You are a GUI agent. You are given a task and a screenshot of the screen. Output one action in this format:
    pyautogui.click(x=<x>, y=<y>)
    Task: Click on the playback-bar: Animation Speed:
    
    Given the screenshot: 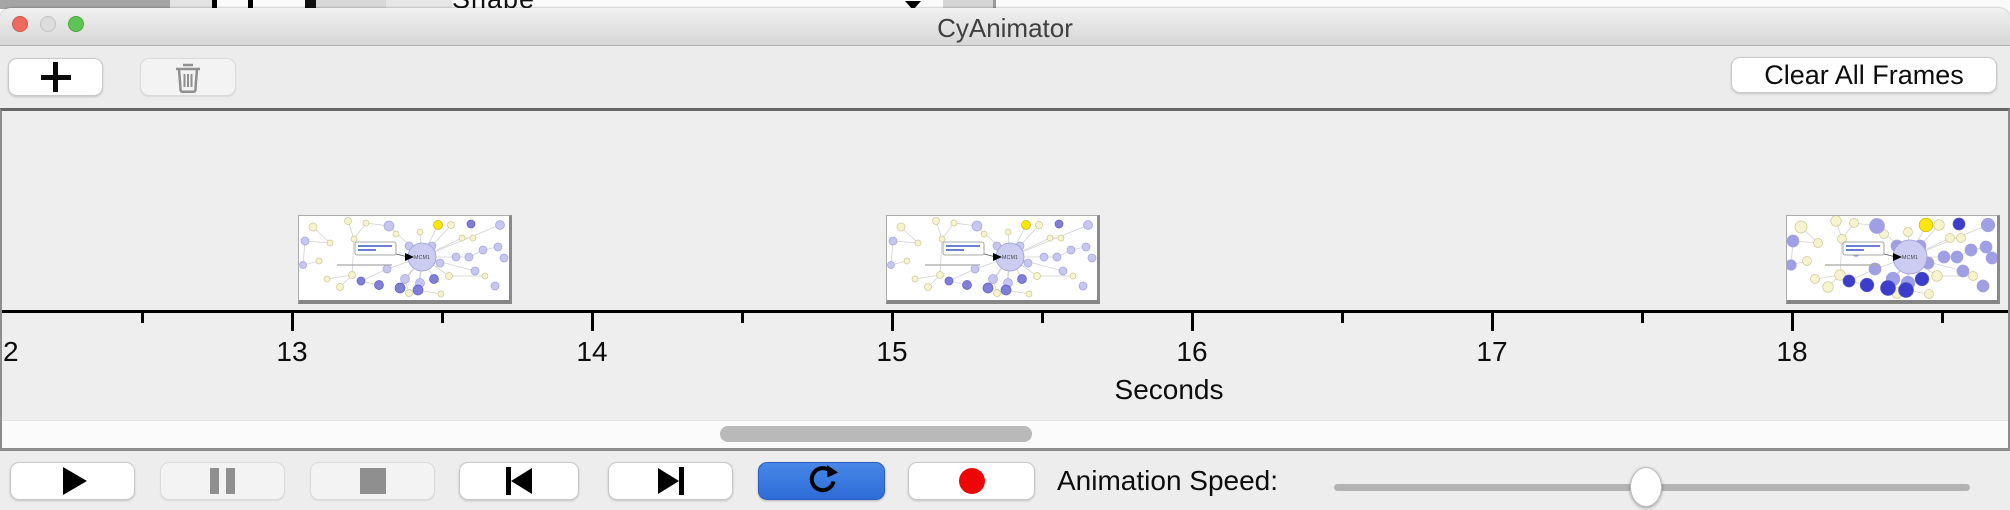 What is the action you would take?
    pyautogui.click(x=1005, y=480)
    